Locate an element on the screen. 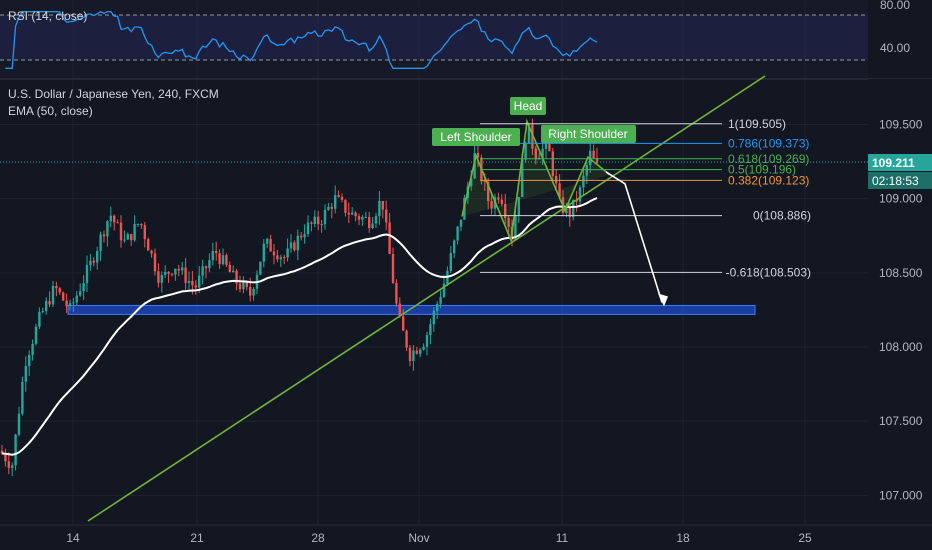  time-tick-0: 14 is located at coordinates (73, 538).